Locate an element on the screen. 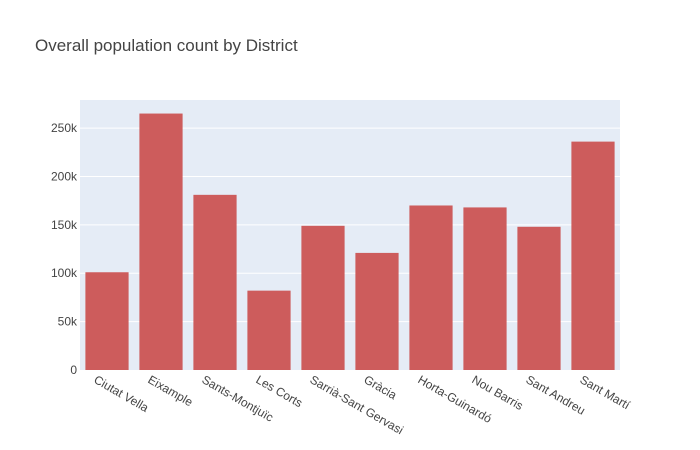 Image resolution: width=700 pixels, height=450 pixels. y-tick-label: 200k is located at coordinates (64, 176).